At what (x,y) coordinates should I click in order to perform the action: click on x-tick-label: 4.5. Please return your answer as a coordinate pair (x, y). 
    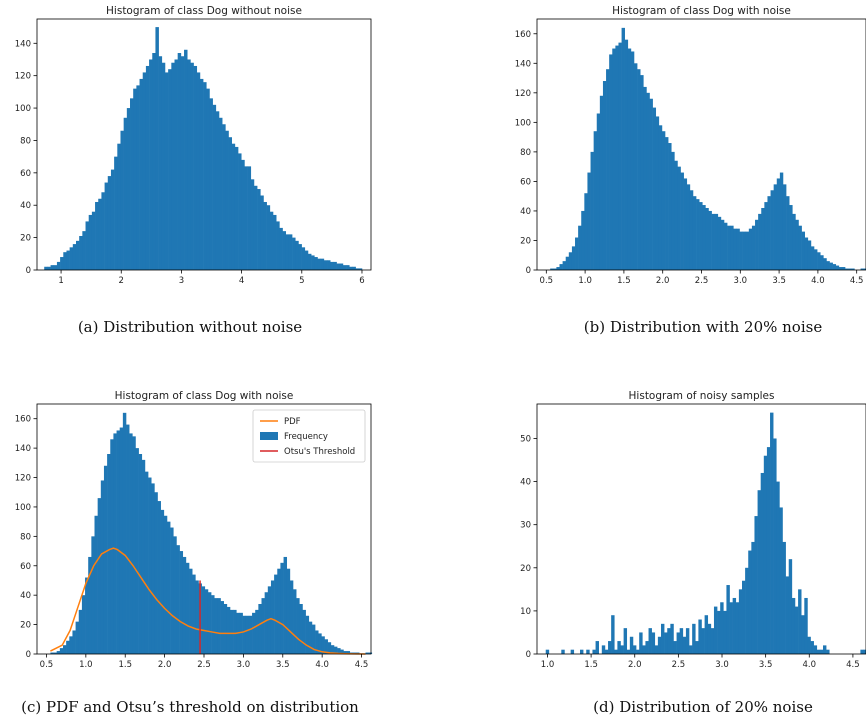
    Looking at the image, I should click on (853, 665).